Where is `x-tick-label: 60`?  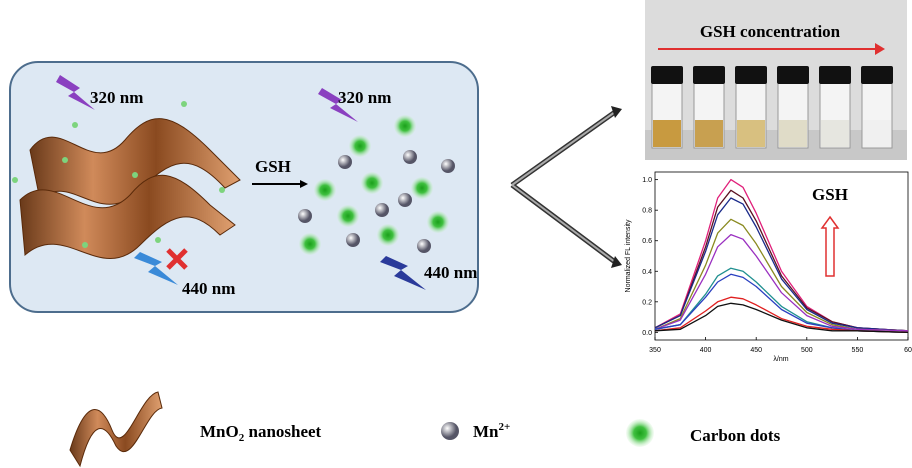 x-tick-label: 60 is located at coordinates (908, 350).